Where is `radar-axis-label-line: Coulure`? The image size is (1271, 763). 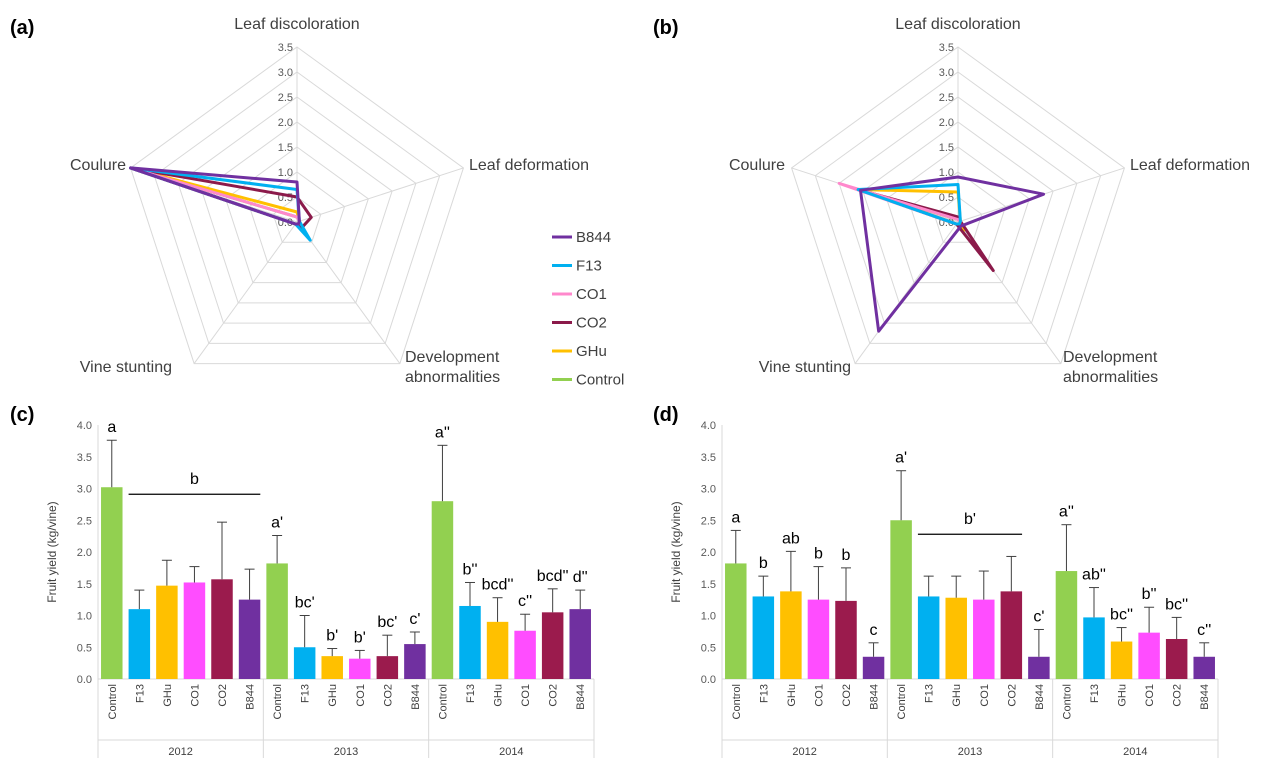 radar-axis-label-line: Coulure is located at coordinates (98, 165).